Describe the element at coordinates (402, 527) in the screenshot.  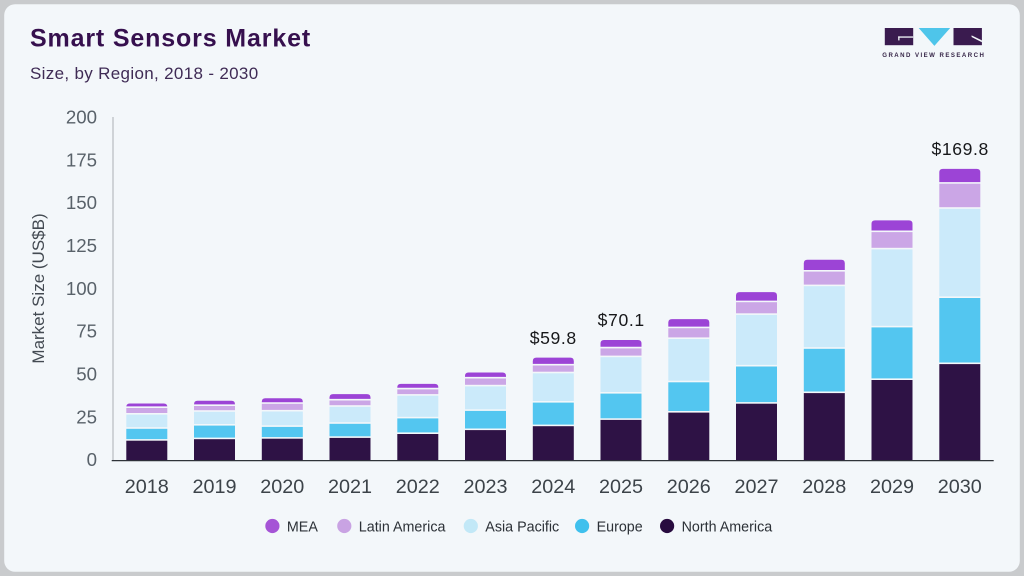
I see `svg-text: Latin America` at that location.